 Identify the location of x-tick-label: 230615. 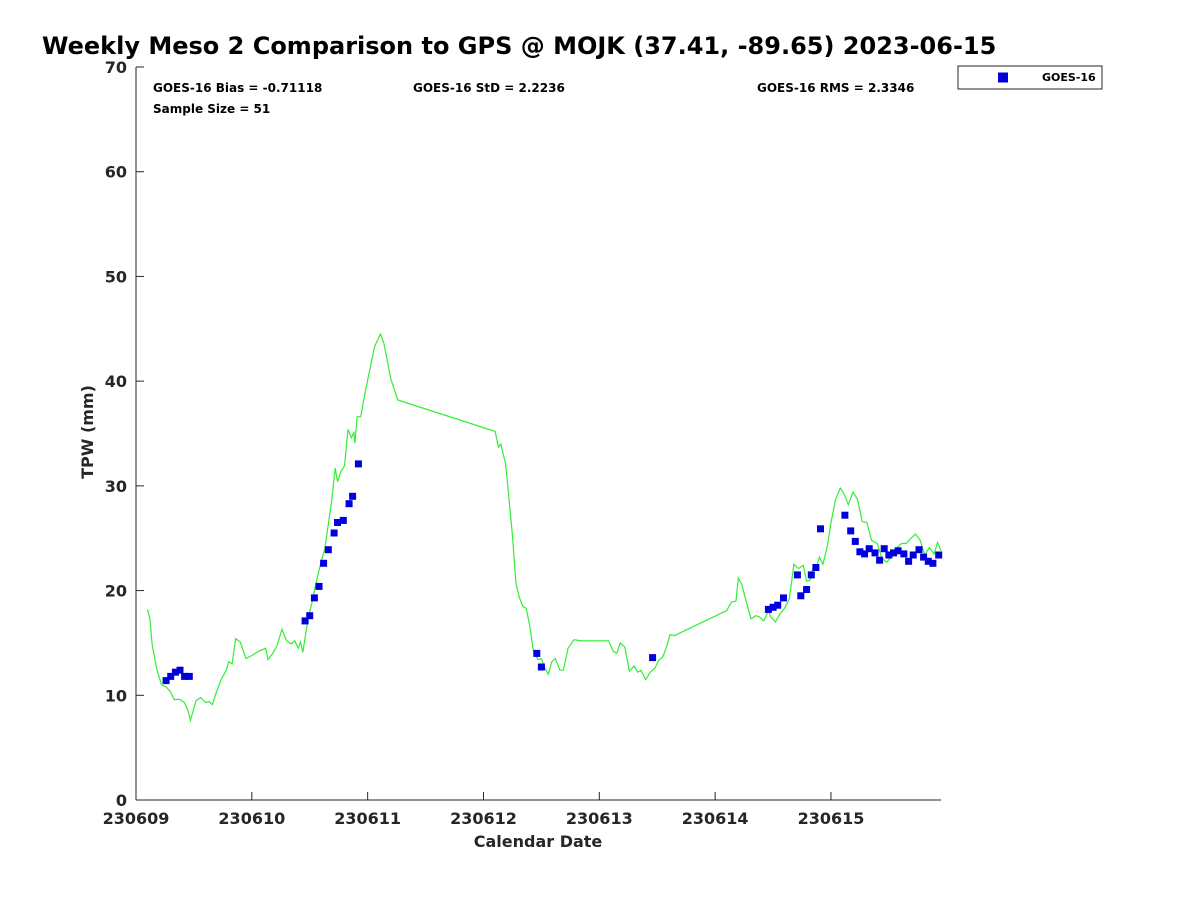
(831, 818).